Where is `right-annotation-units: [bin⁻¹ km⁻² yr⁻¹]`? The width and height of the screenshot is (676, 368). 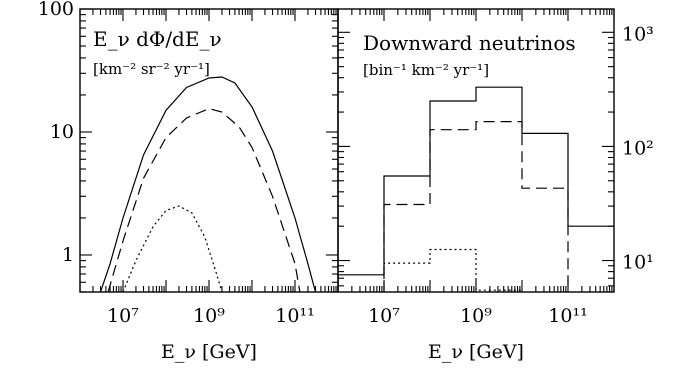
right-annotation-units: [bin⁻¹ km⁻² yr⁻¹] is located at coordinates (426, 70).